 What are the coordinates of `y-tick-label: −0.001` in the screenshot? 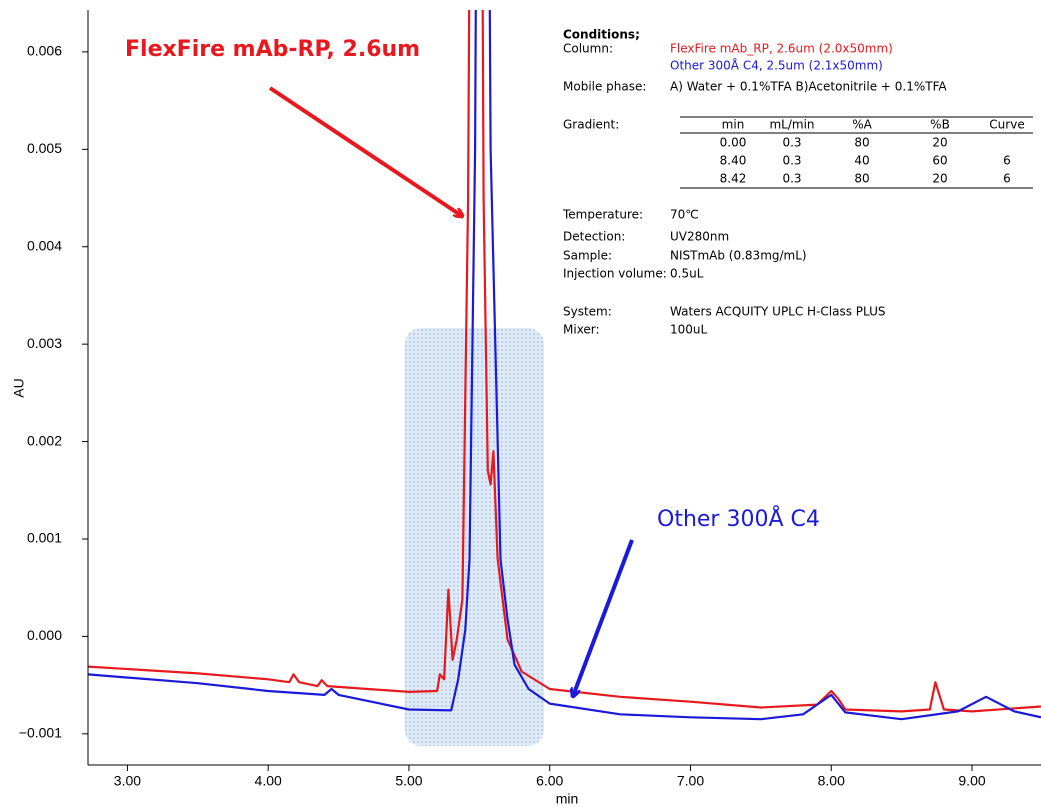 It's located at (40, 733).